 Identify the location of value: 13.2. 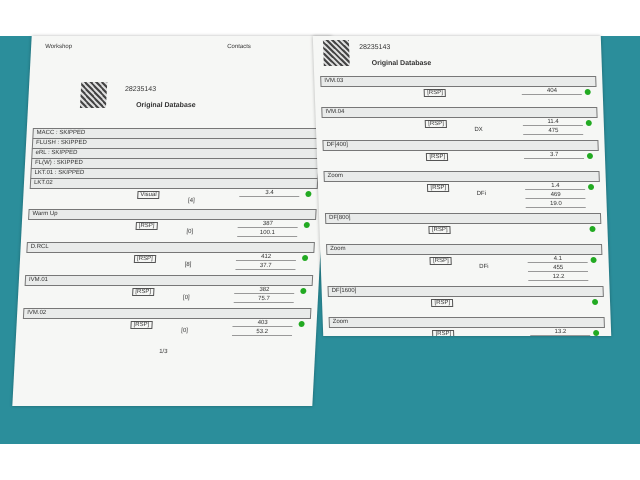
(560, 332).